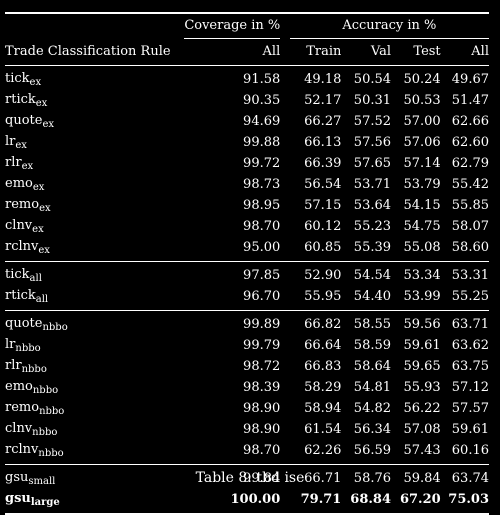  Describe the element at coordinates (262, 408) in the screenshot. I see `coverage-all-cell: 98.90` at that location.